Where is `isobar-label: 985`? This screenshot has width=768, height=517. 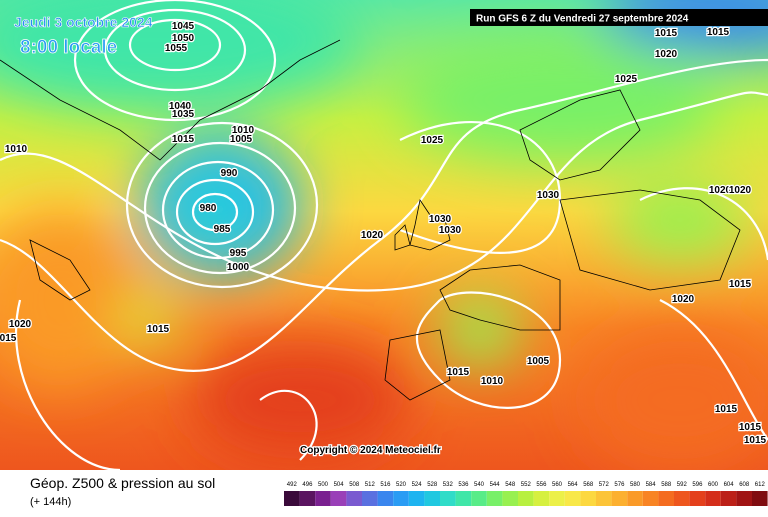 isobar-label: 985 is located at coordinates (222, 229).